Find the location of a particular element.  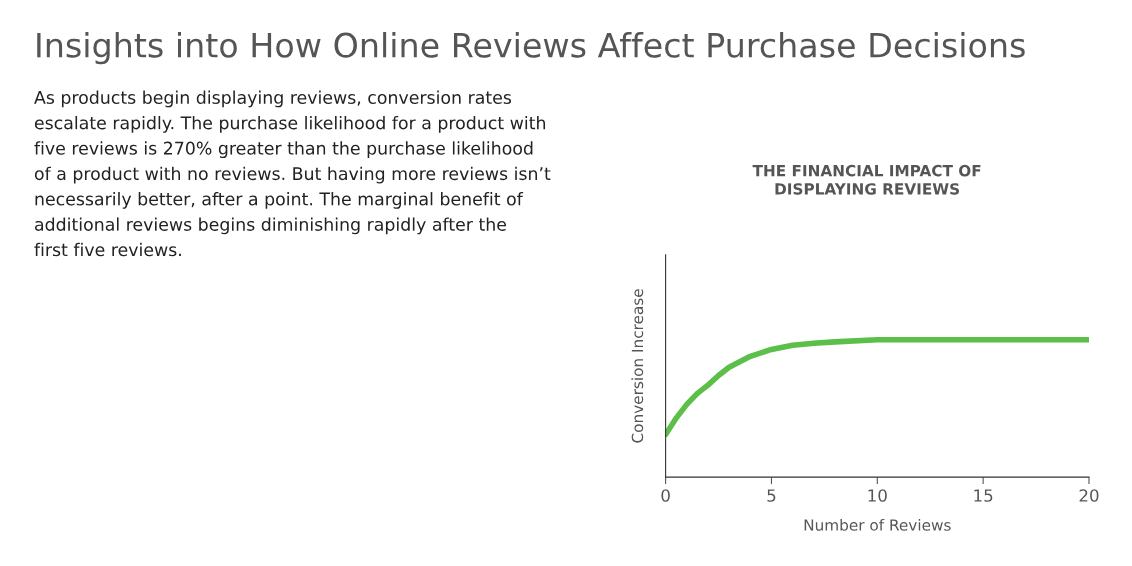

x-tick-label: 20 is located at coordinates (1089, 495).